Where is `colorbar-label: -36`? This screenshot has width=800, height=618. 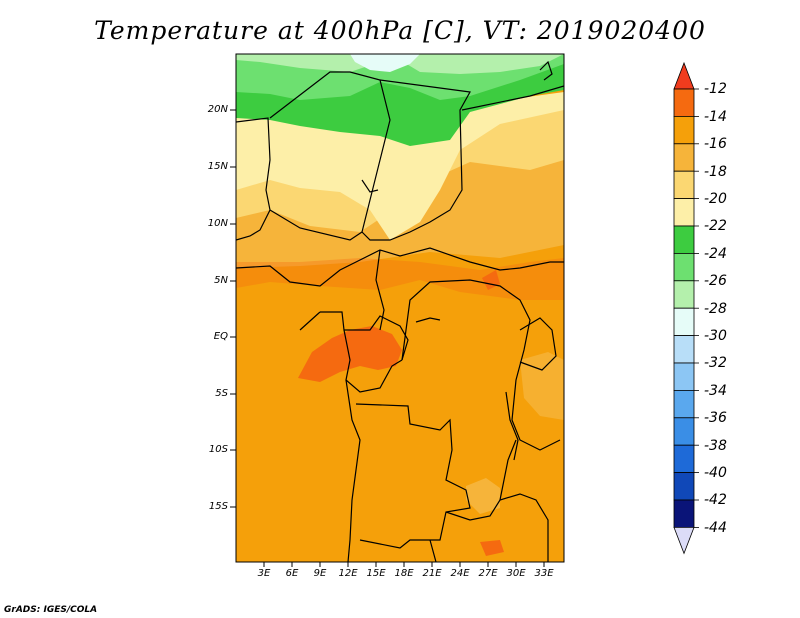 colorbar-label: -36 is located at coordinates (715, 418).